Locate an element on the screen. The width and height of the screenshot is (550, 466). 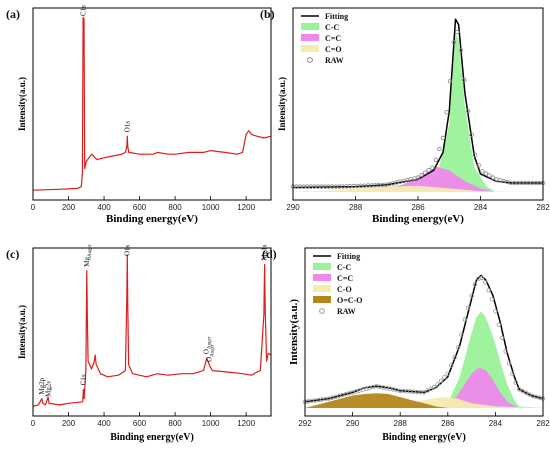
series-markers-raw is located at coordinates (424, 339).